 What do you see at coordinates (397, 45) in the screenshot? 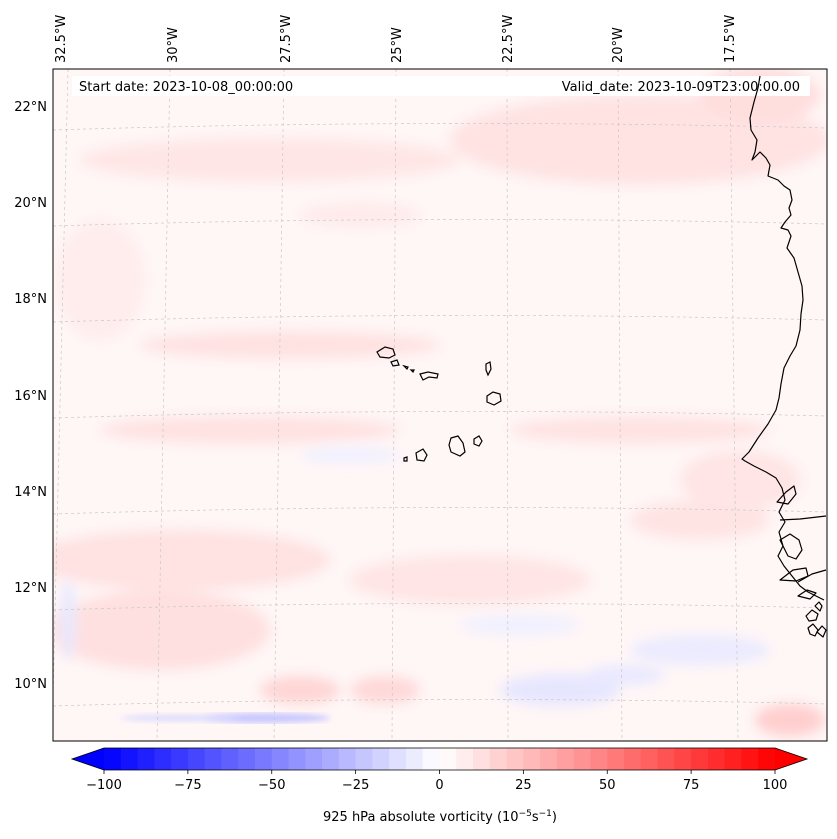
I see `lon-label-25w: 25°W` at bounding box center [397, 45].